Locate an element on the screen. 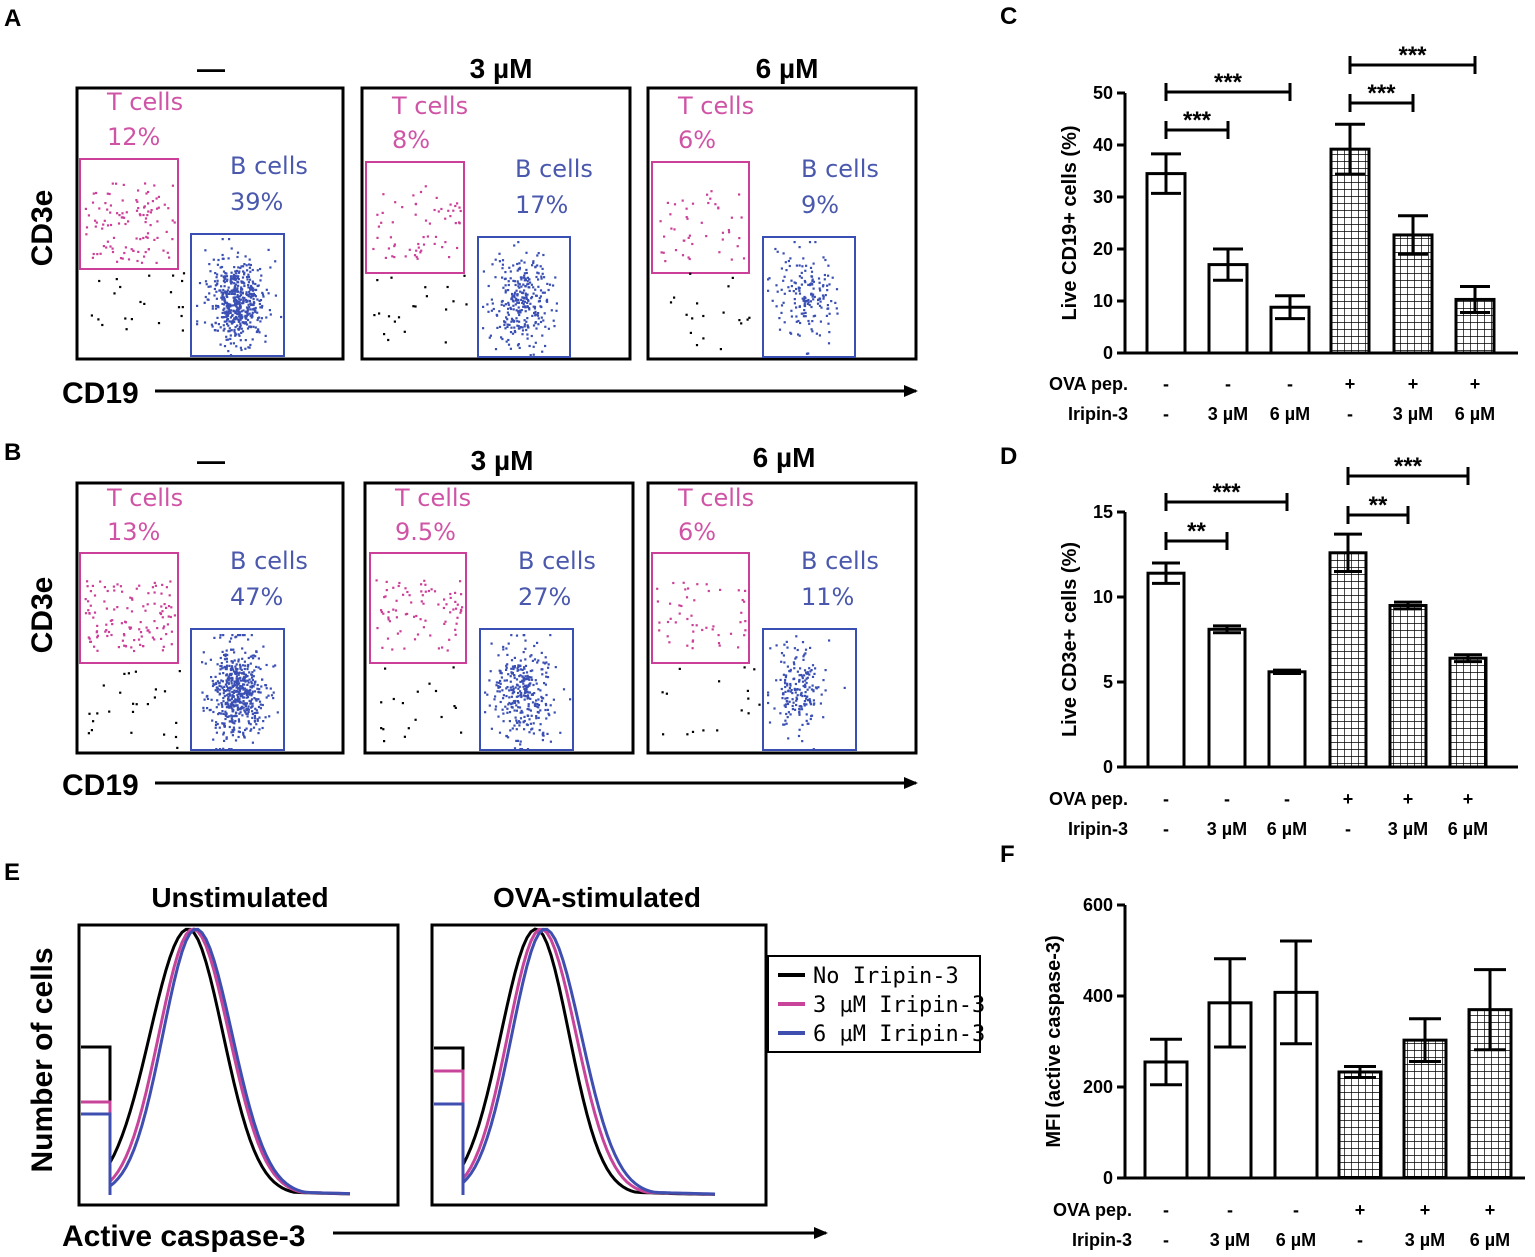 This screenshot has height=1257, width=1535. flow-a3-t-gate is located at coordinates (700, 217).